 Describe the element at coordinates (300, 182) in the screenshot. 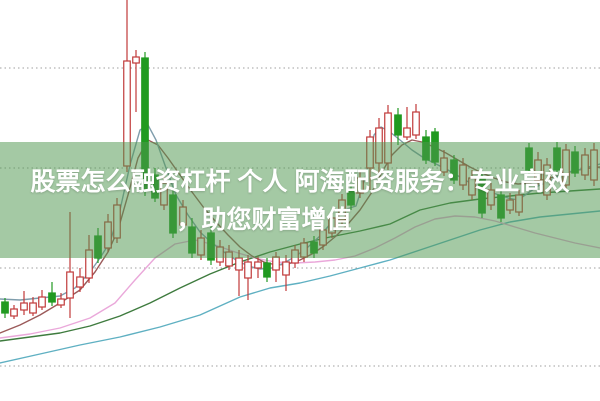

I see `promo-text-line1: 股票怎么融资杠杆 个人 阿海配资服务：专业高效` at that location.